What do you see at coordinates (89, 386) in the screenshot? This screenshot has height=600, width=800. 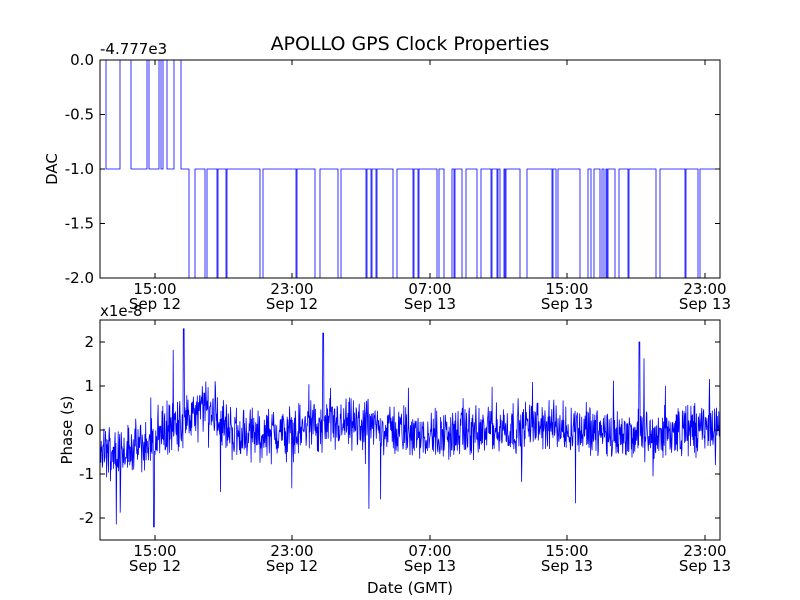 I see `y-tick-label: 1` at bounding box center [89, 386].